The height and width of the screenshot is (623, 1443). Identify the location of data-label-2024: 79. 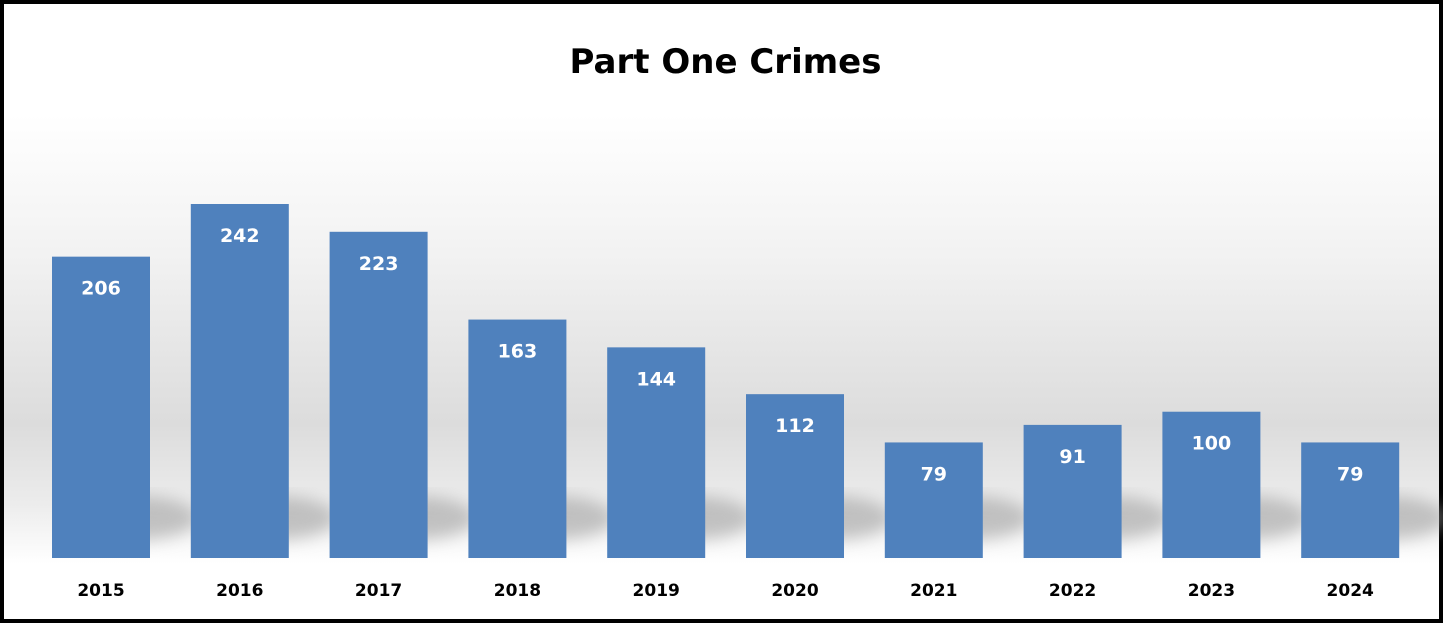
(1350, 474).